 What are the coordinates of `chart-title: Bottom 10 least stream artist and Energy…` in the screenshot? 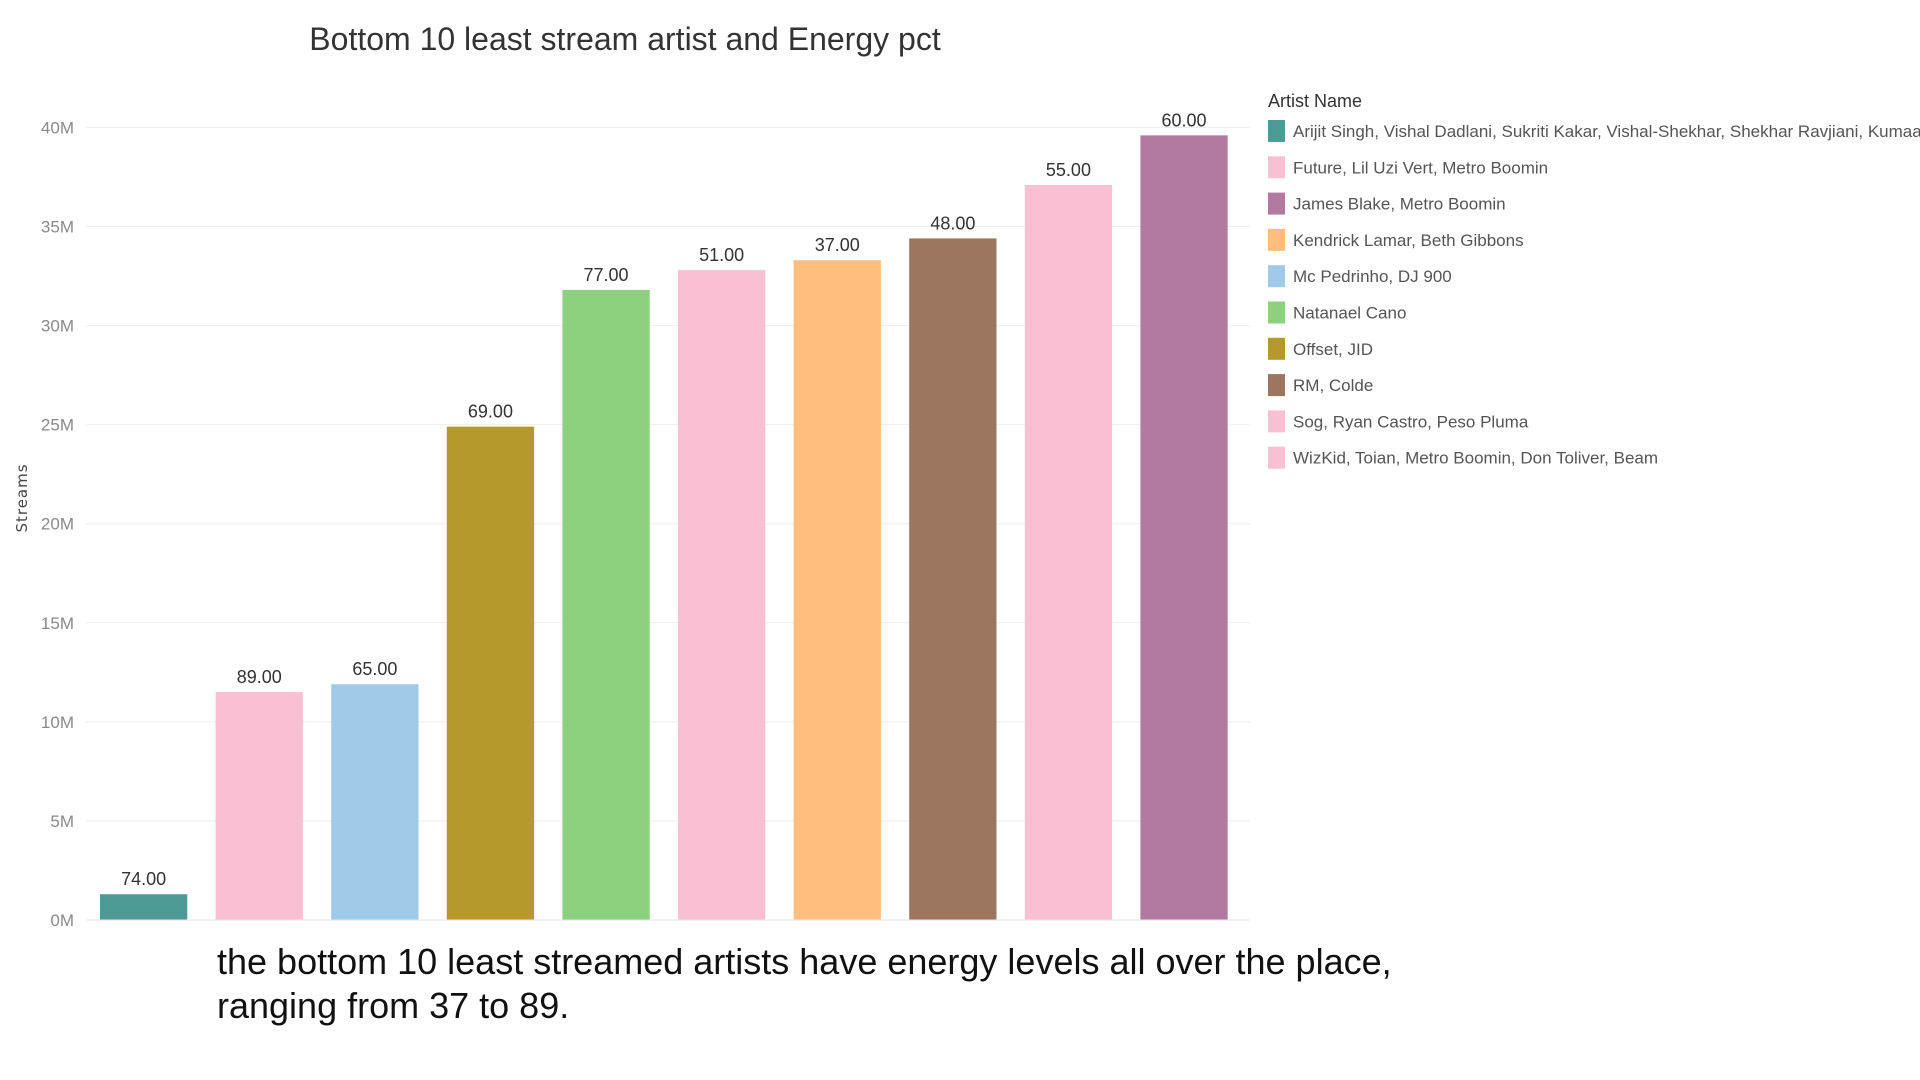 It's located at (625, 39).